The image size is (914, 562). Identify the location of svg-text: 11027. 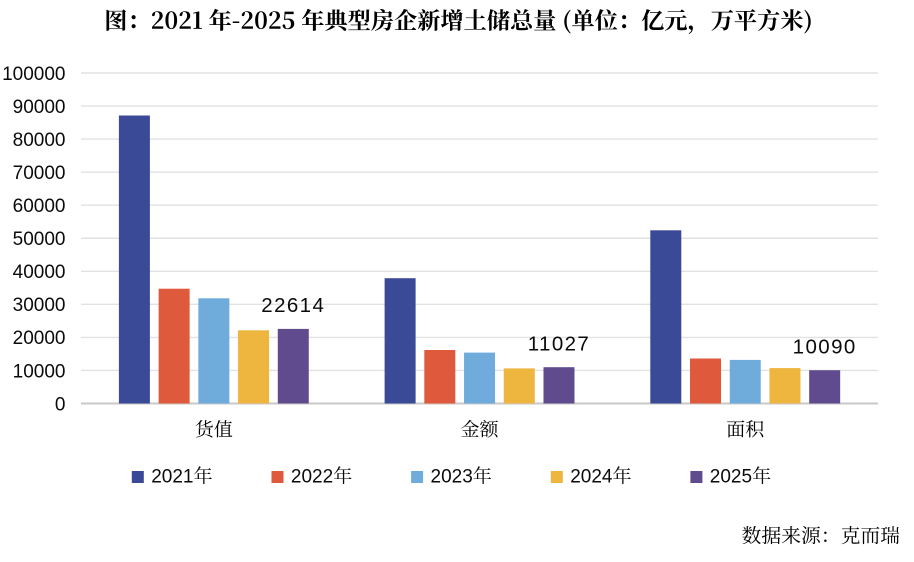
(559, 343).